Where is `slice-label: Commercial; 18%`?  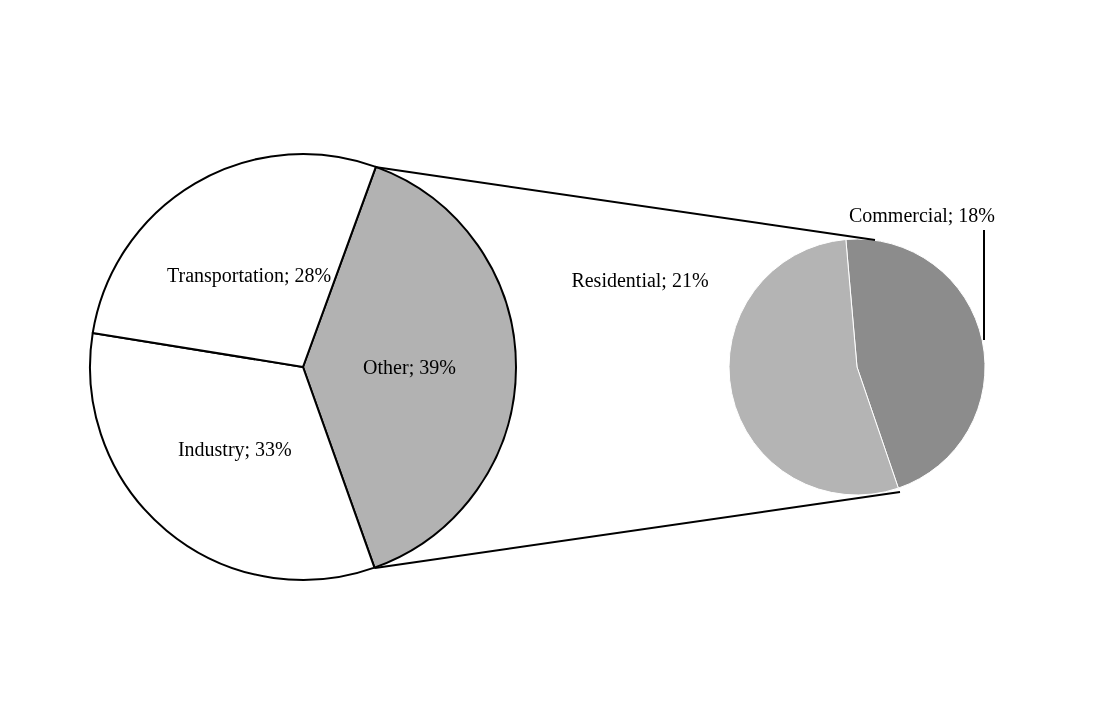
slice-label: Commercial; 18% is located at coordinates (922, 215).